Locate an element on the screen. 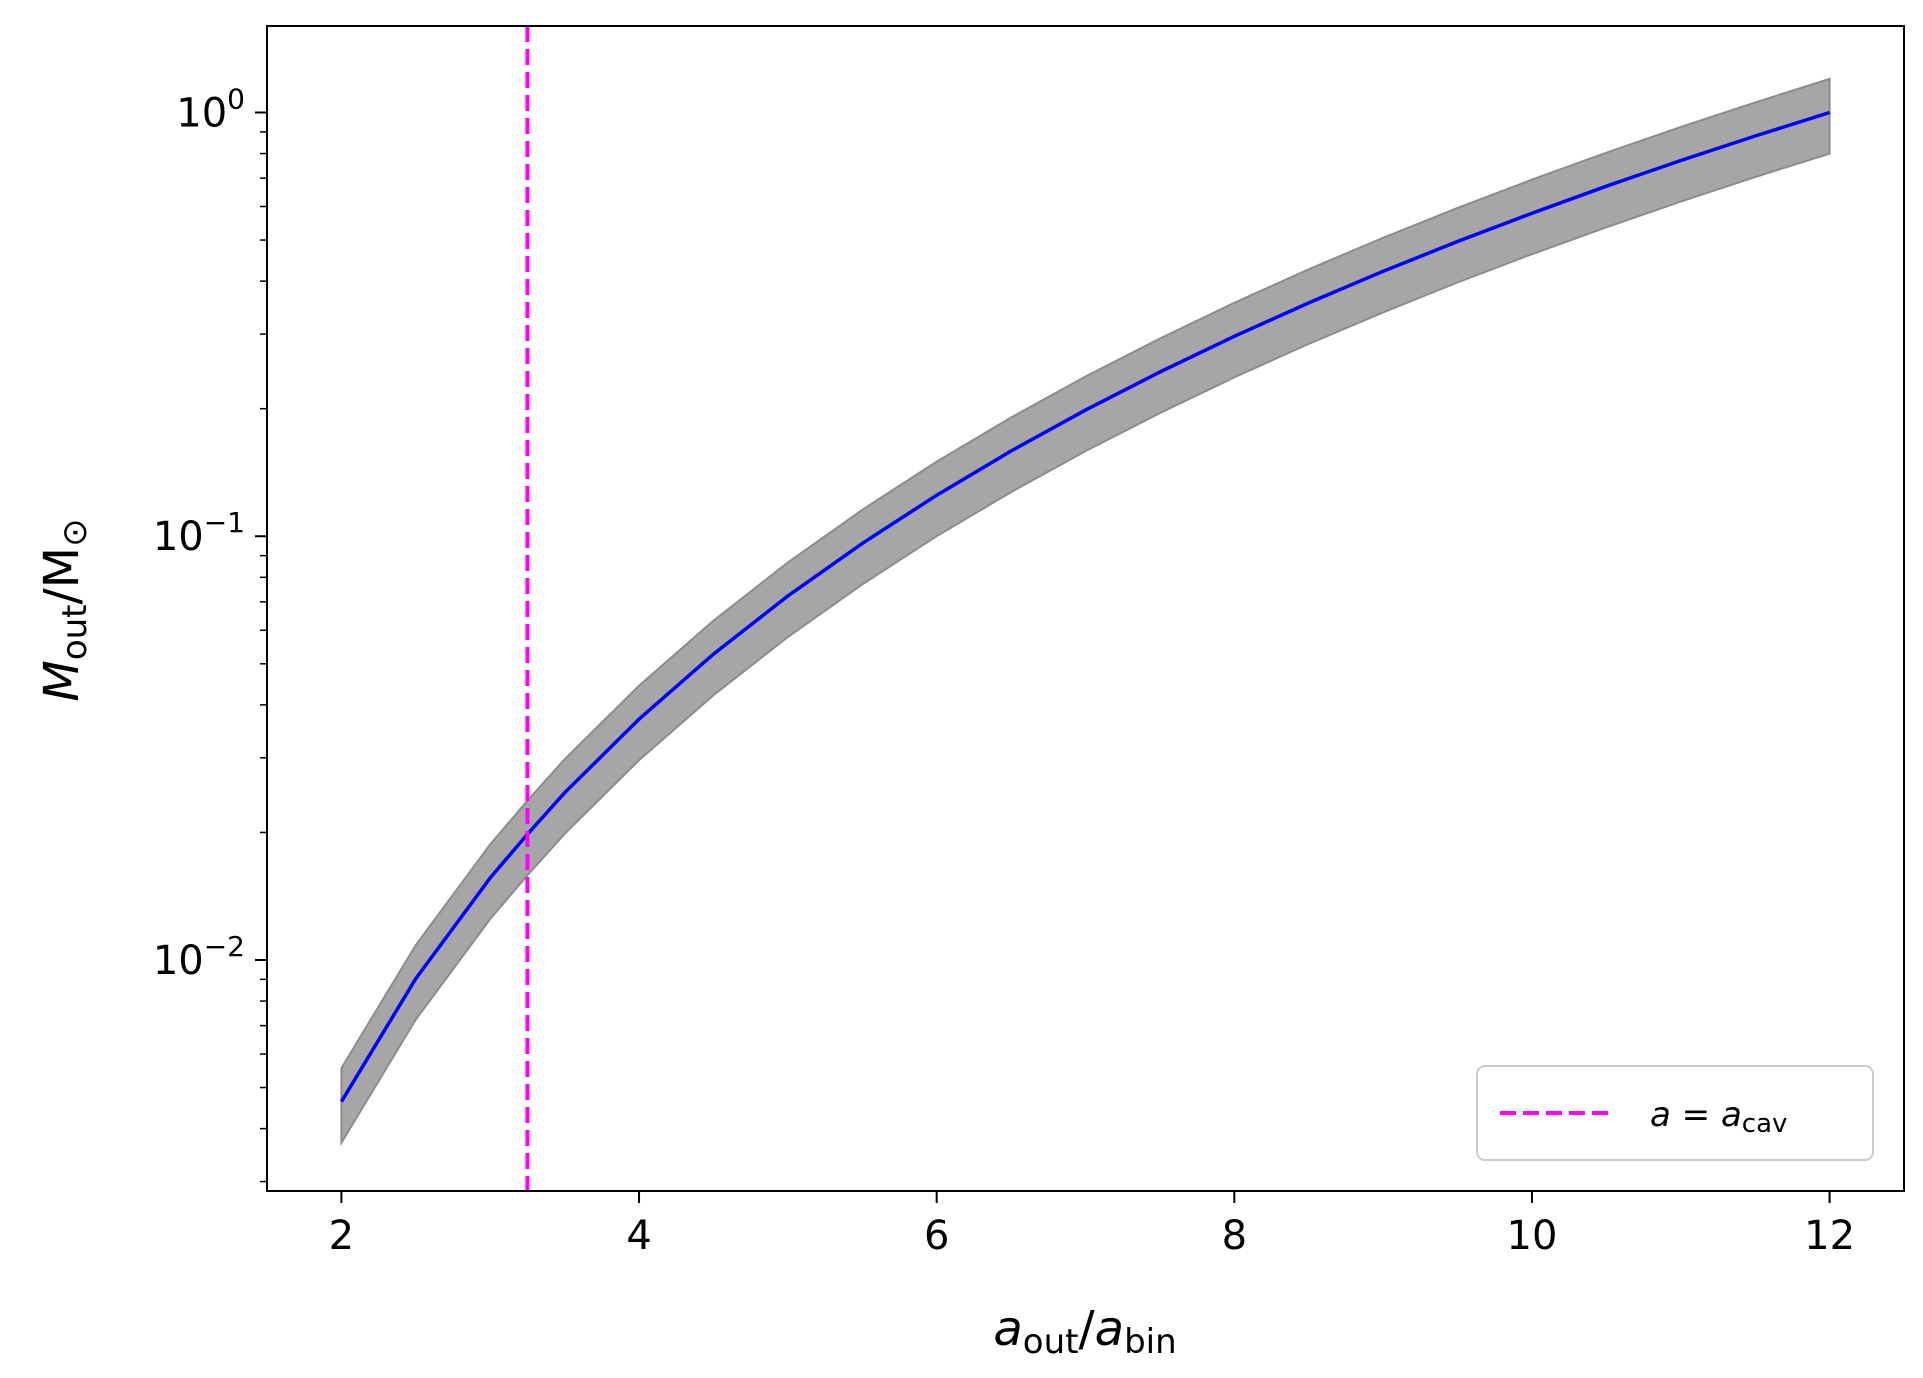 This screenshot has width=1923, height=1378. x-tick-label: 4 is located at coordinates (638, 1236).